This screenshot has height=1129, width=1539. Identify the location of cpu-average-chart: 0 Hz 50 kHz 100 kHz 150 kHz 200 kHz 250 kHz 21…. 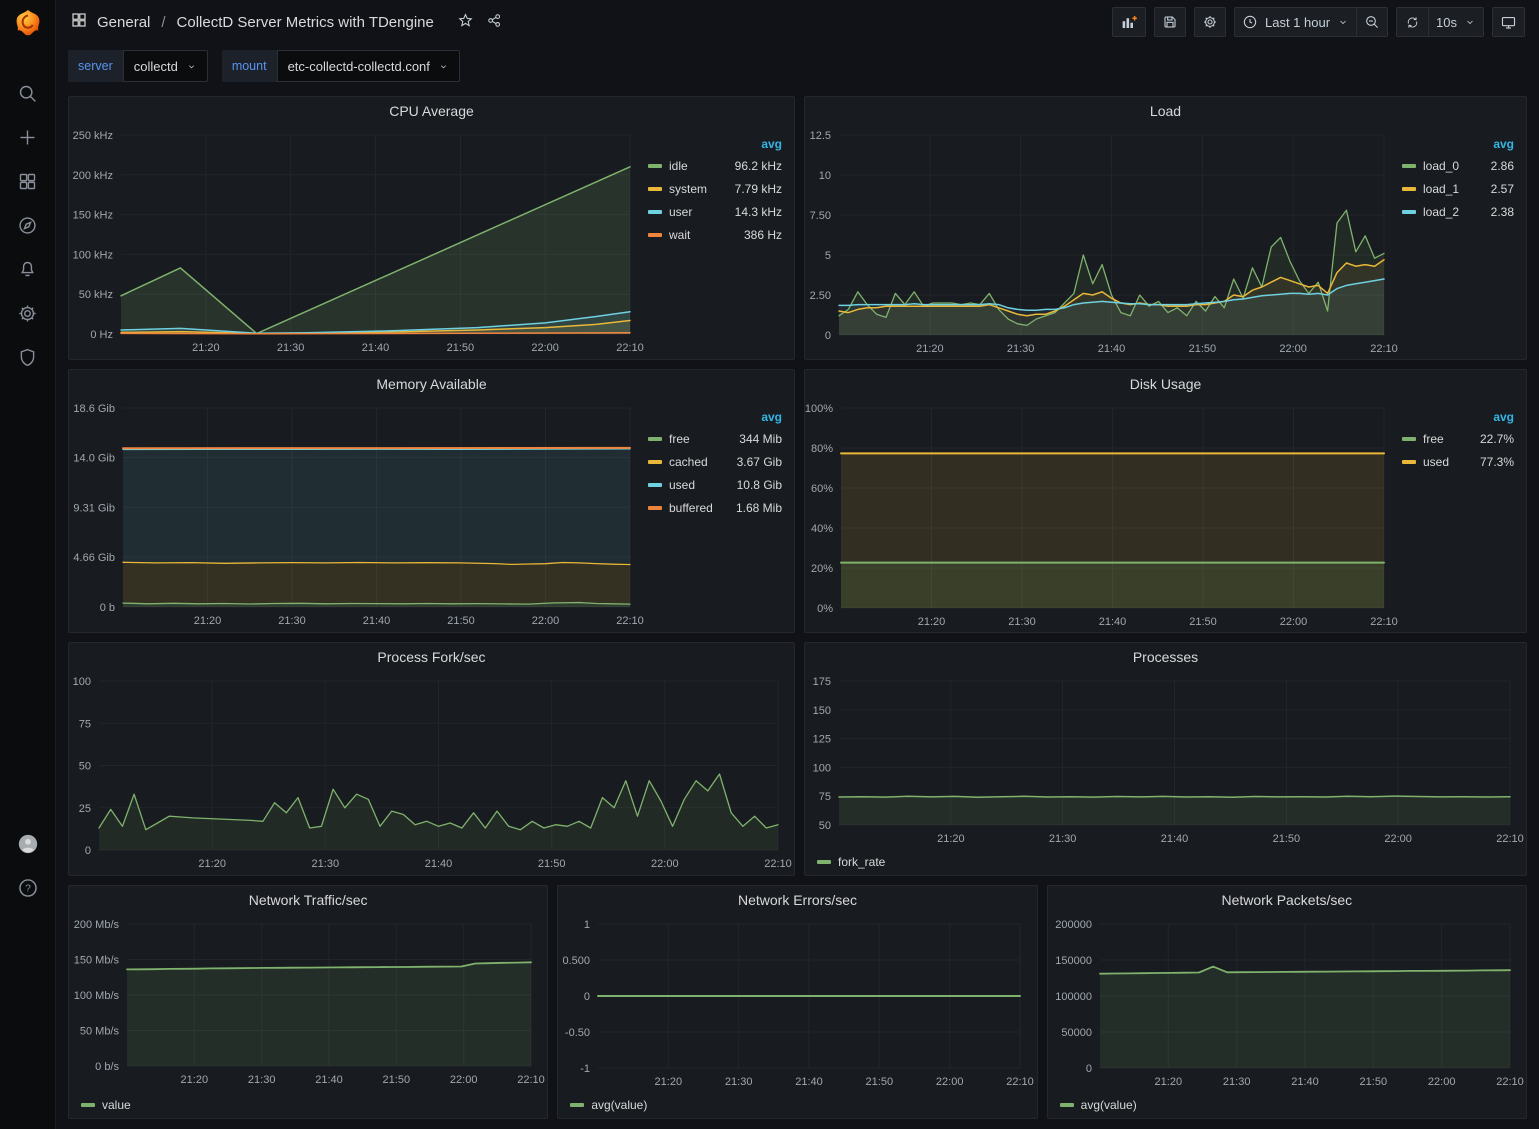
(357, 242).